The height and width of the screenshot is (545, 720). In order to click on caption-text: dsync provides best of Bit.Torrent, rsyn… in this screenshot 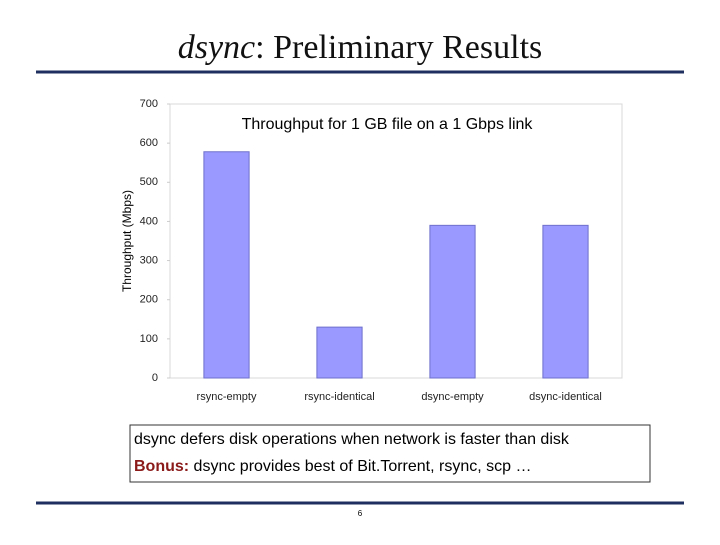, I will do `click(360, 466)`.